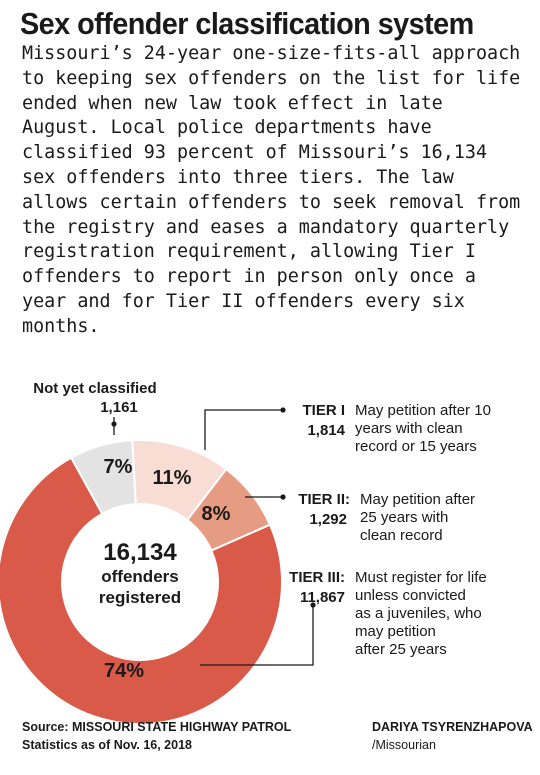 Image resolution: width=540 pixels, height=775 pixels. What do you see at coordinates (283, 410) in the screenshot?
I see `leader-dot-tier1` at bounding box center [283, 410].